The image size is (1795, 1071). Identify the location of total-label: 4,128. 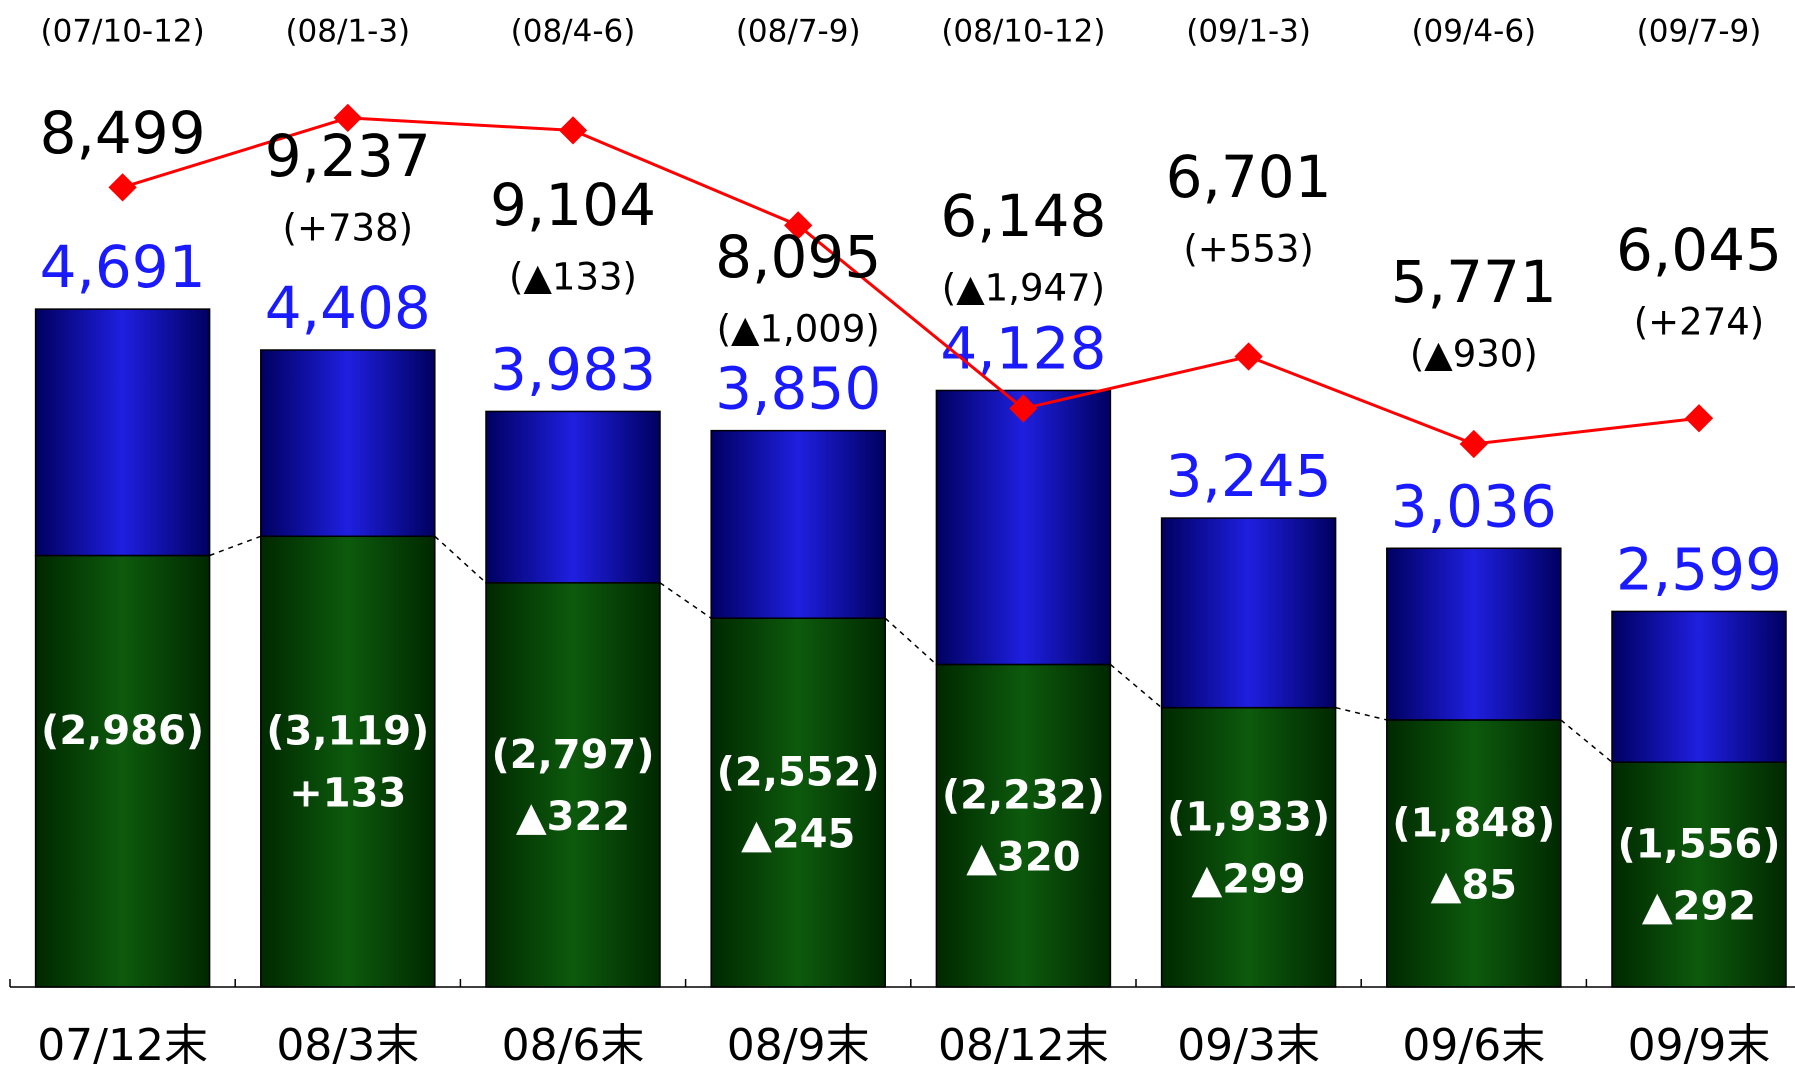
(1023, 349).